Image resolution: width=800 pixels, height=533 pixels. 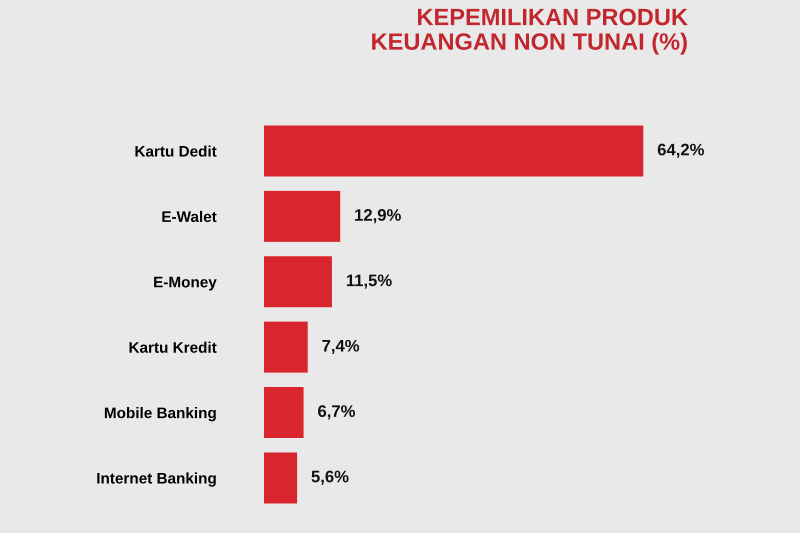 What do you see at coordinates (341, 347) in the screenshot?
I see `data-label: 7,4%` at bounding box center [341, 347].